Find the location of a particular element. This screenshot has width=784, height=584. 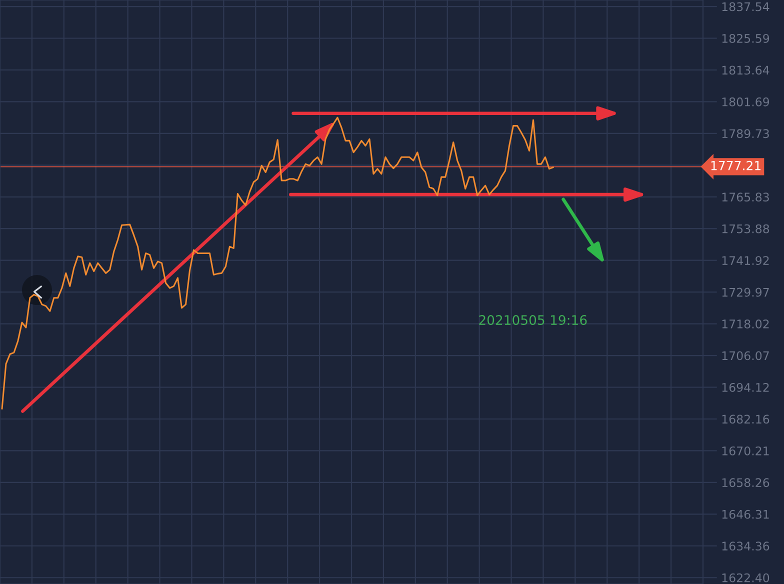

y-tick-label: 1753.88 is located at coordinates (746, 229).